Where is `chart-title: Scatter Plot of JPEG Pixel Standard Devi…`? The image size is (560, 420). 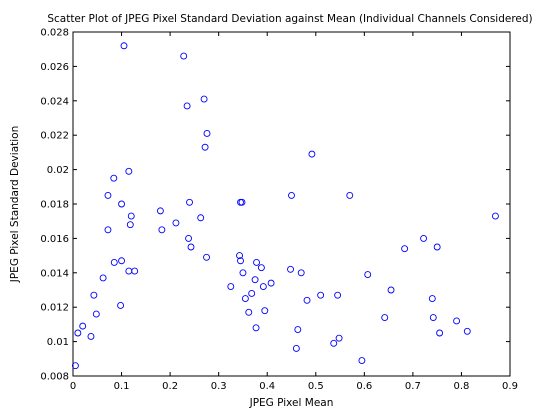
chart-title: Scatter Plot of JPEG Pixel Standard Devi… is located at coordinates (289, 19).